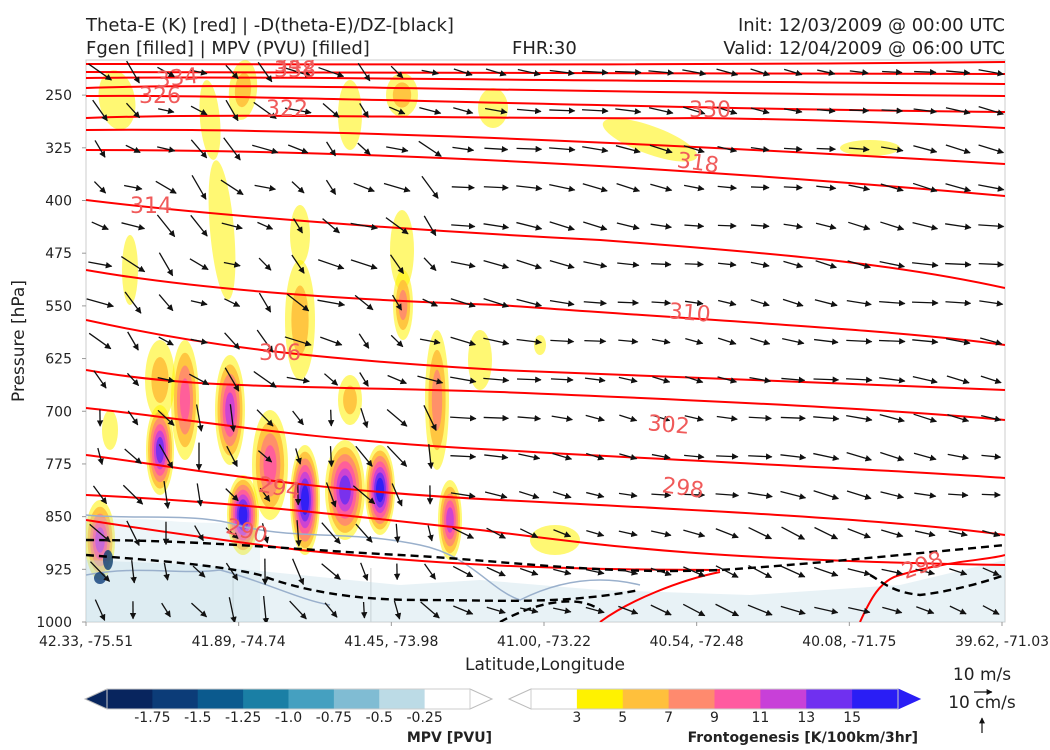  I want to click on colorbar-tick-label: -1.0, so click(288, 718).